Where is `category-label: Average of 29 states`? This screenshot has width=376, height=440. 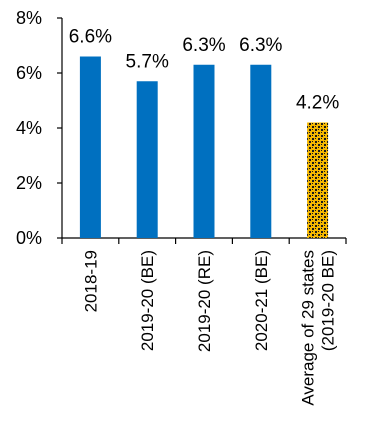 category-label: Average of 29 states is located at coordinates (308, 328).